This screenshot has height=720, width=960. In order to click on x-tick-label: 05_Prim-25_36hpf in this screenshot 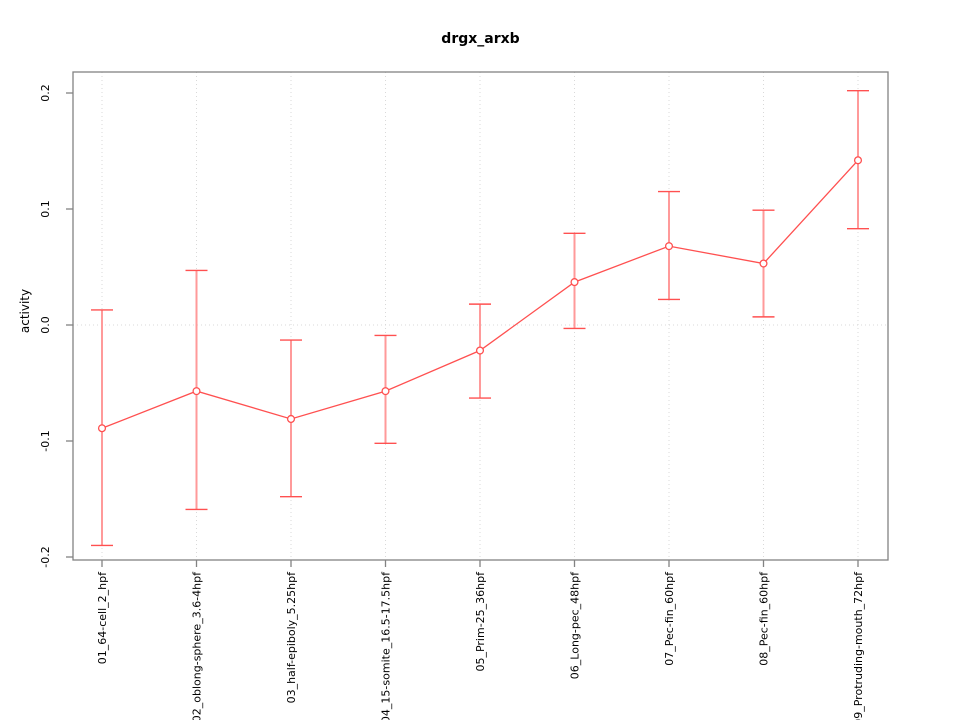, I will do `click(480, 621)`.